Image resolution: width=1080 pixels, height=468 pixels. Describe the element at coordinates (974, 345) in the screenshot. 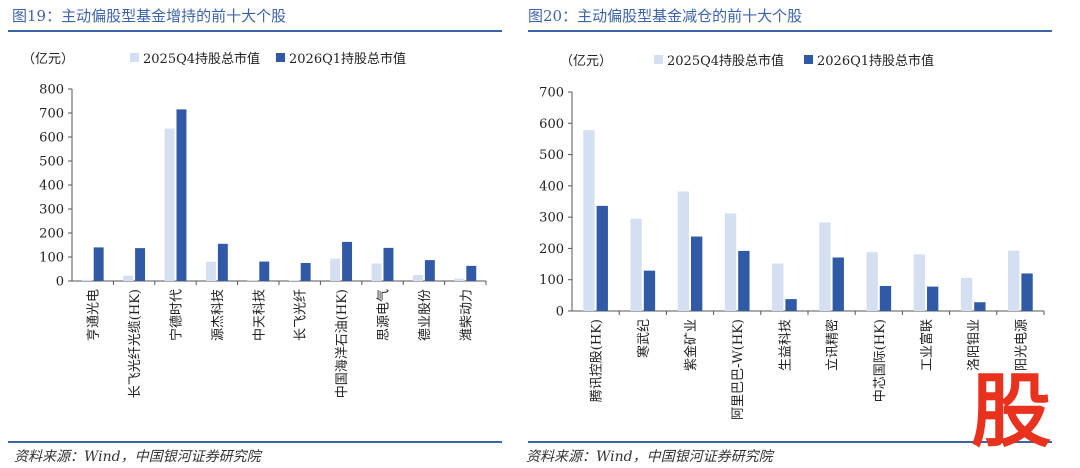

I see `x-category-label: 洛阳钼业` at that location.